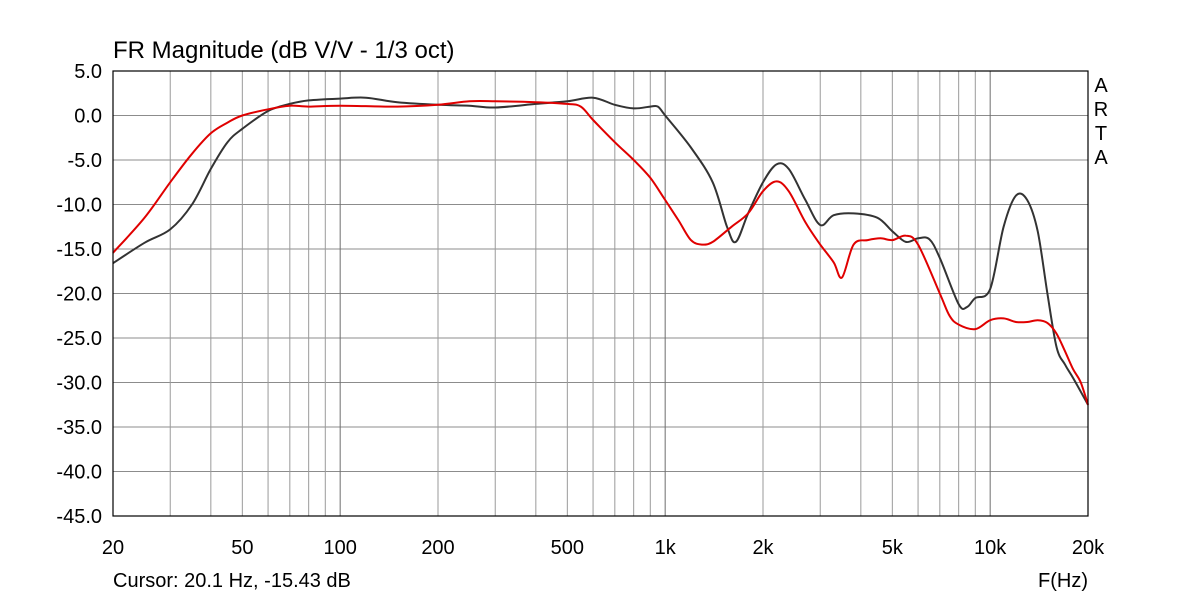 This screenshot has width=1200, height=600. I want to click on cursor-readout: Cursor: 20.1 Hz, -15.43 dB, so click(232, 581).